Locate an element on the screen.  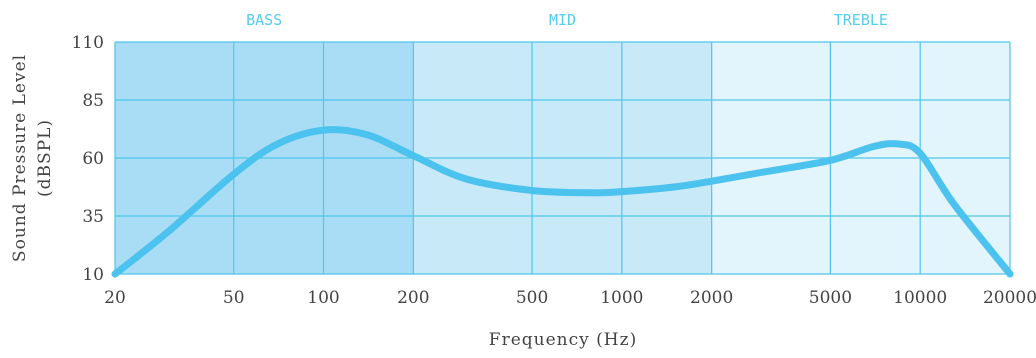
y-axis-title-line1: Sound Pressure Level is located at coordinates (20, 158).